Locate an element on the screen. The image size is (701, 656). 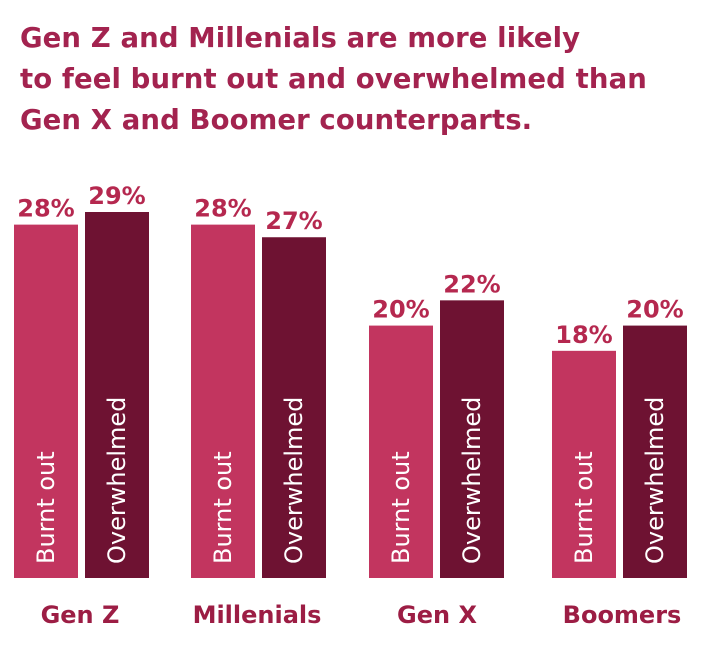
chart-title-line: to feel burnt out and overwhelmed than is located at coordinates (333, 79).